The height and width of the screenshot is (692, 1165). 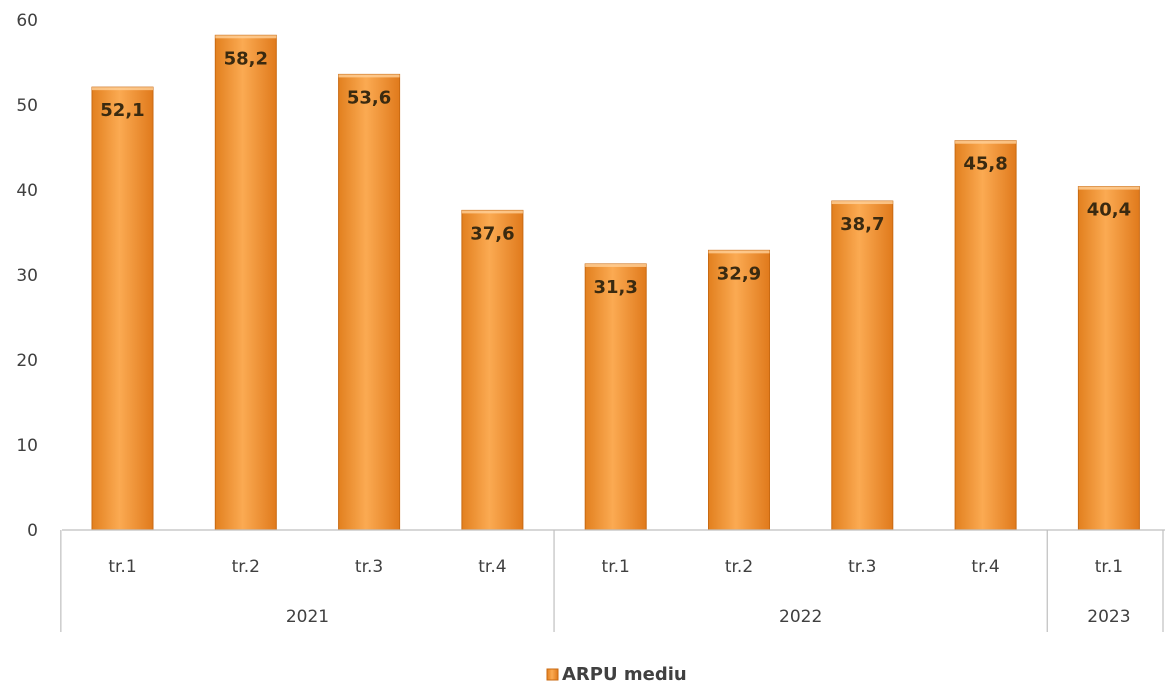 I want to click on legend: ARPU mediu, so click(x=616, y=674).